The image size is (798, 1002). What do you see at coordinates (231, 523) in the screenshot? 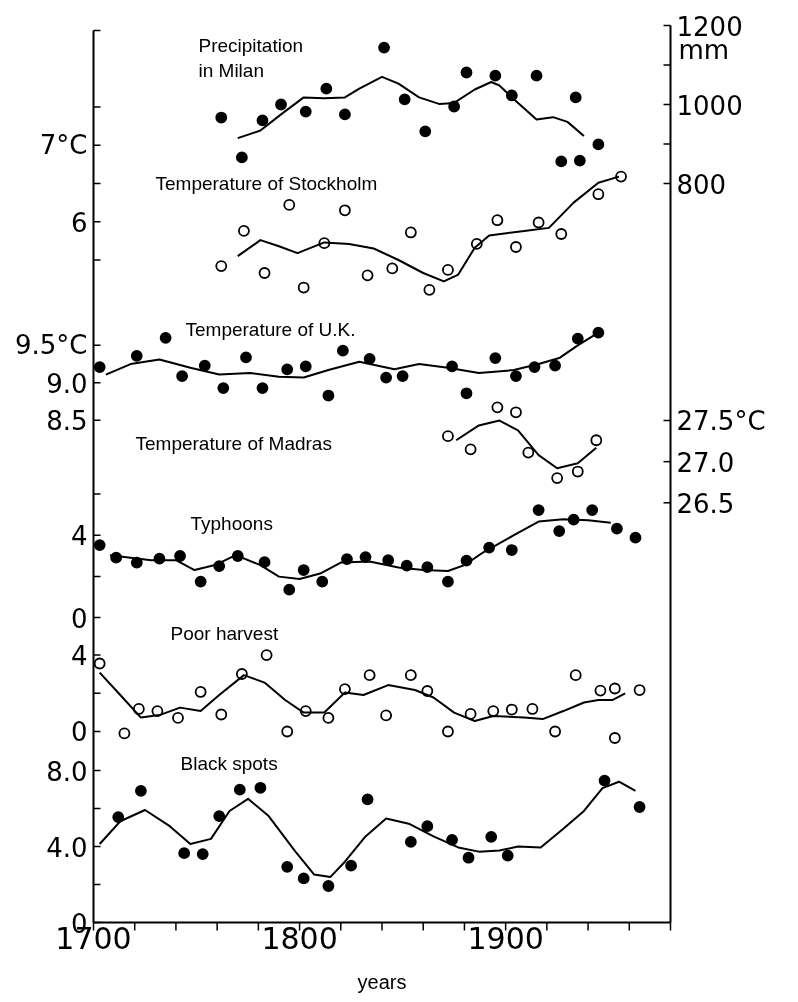
I see `text: Typhoons` at bounding box center [231, 523].